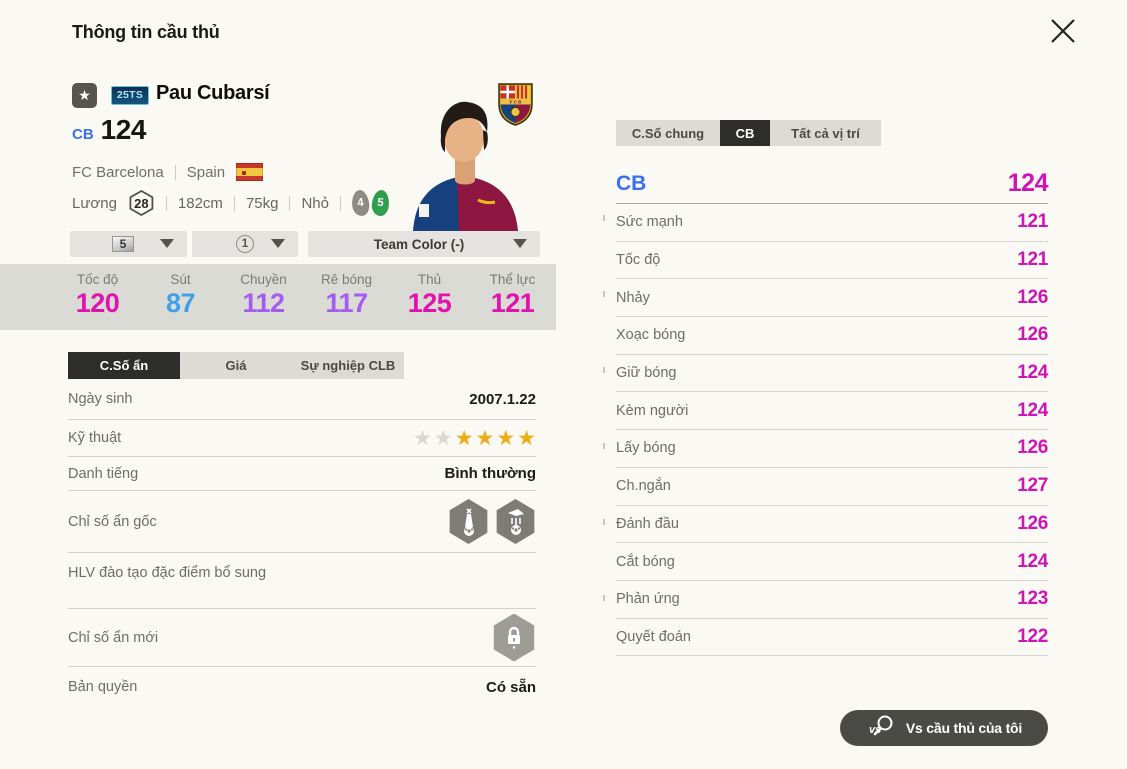  Describe the element at coordinates (668, 133) in the screenshot. I see `tab-general-stats: C.Số chung` at that location.